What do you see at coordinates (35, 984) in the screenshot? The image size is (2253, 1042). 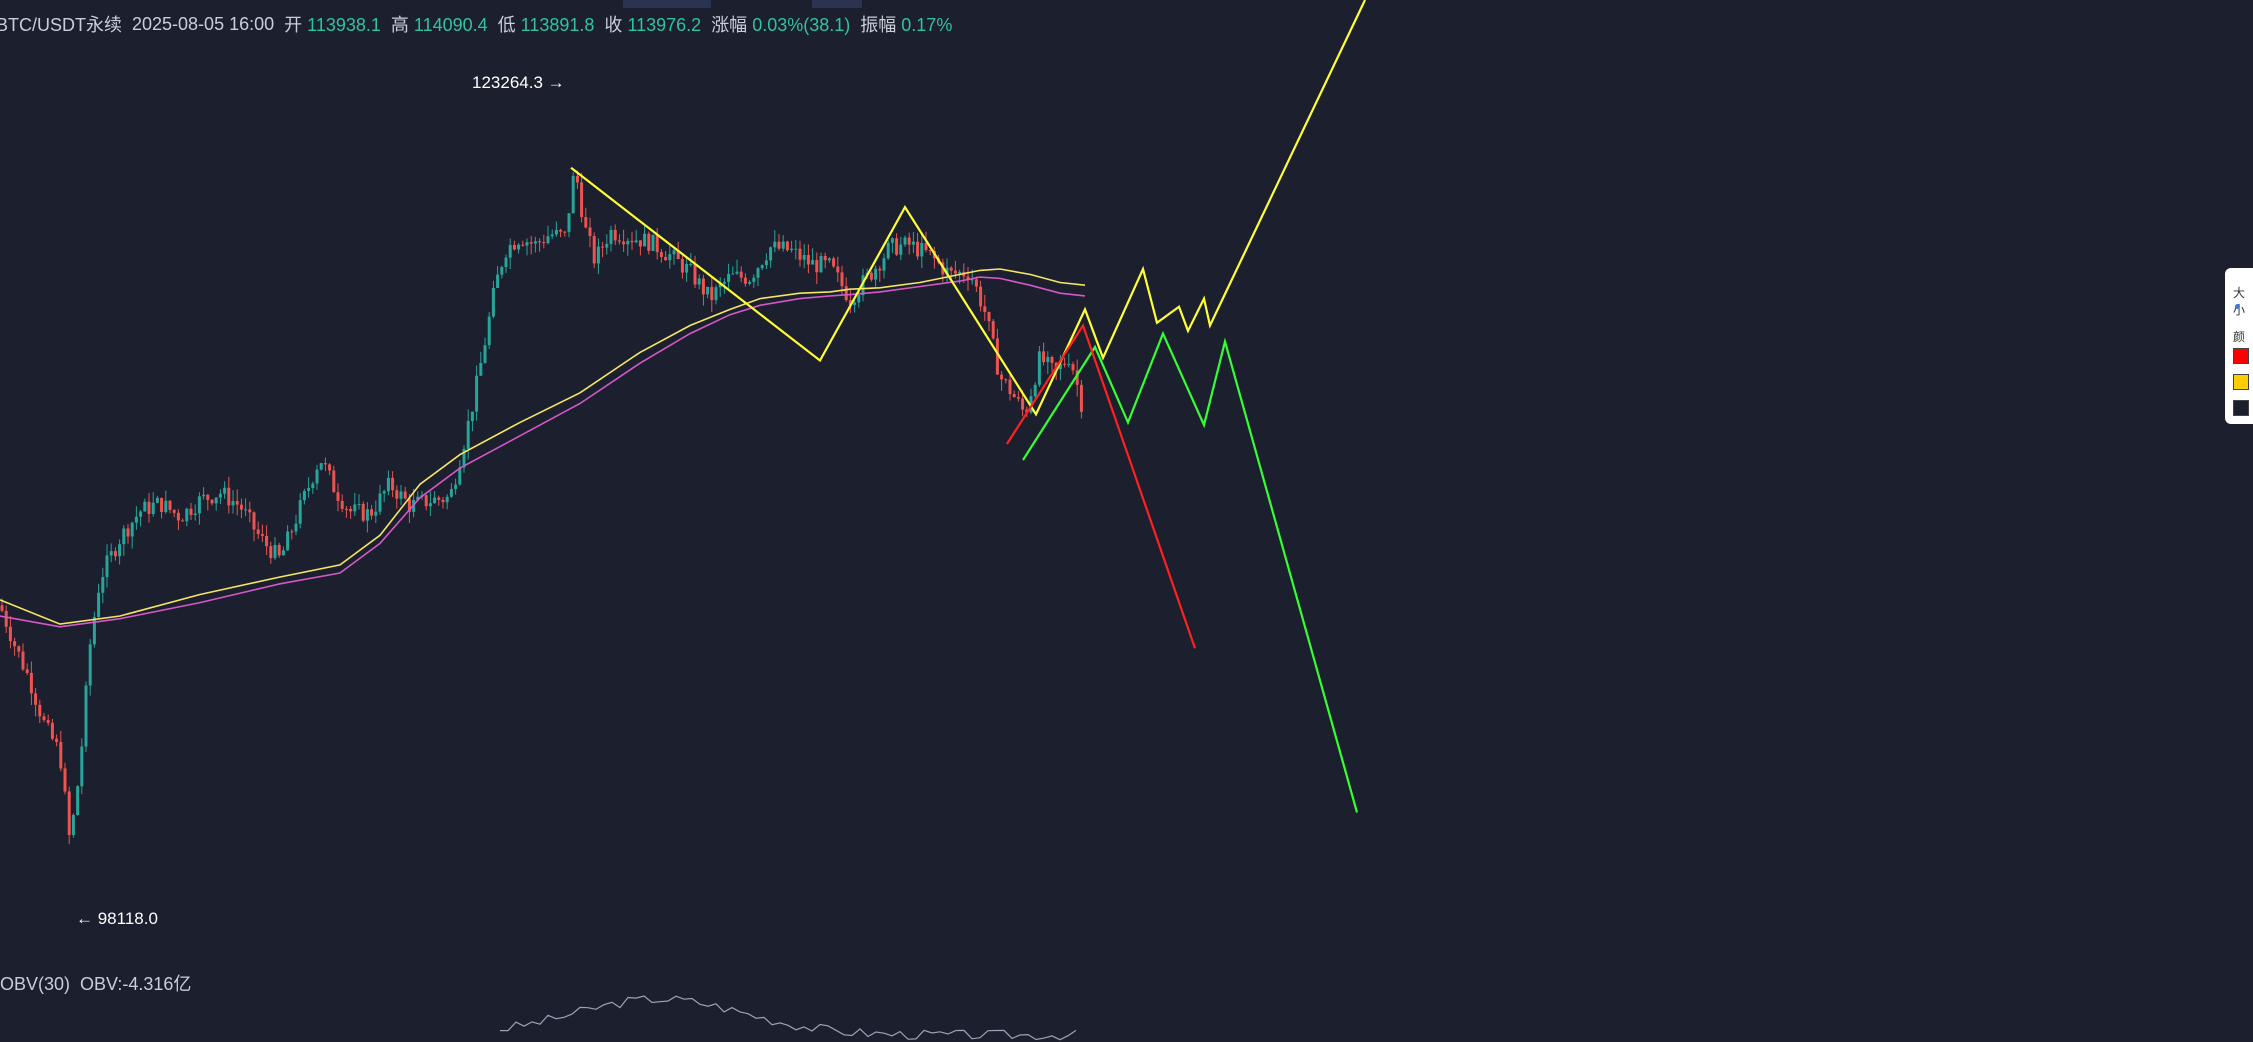 I see `obv-name: OBV(30)` at bounding box center [35, 984].